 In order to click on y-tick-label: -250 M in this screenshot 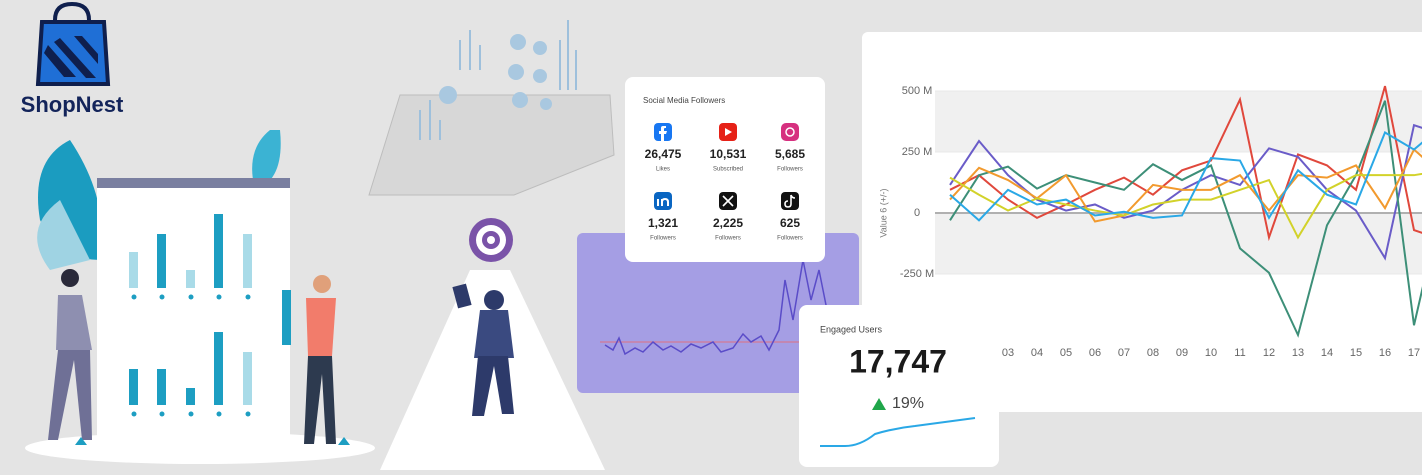, I will do `click(917, 274)`.